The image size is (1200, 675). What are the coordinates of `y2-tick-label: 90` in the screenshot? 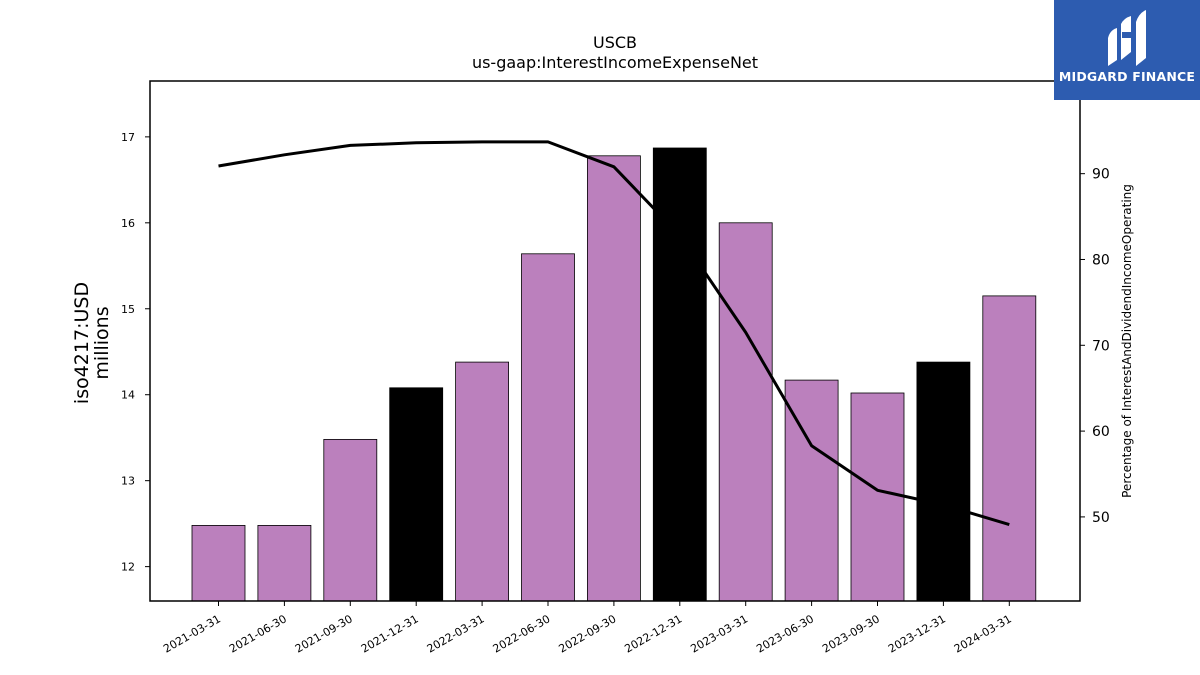 It's located at (1101, 175).